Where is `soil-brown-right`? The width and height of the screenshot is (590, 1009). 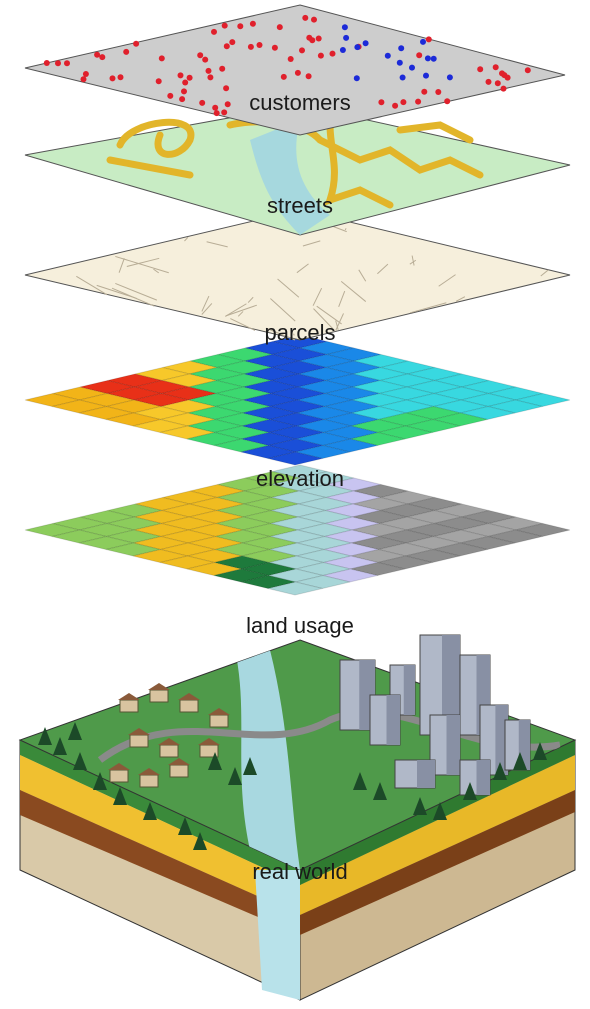
soil-brown-right is located at coordinates (437, 862).